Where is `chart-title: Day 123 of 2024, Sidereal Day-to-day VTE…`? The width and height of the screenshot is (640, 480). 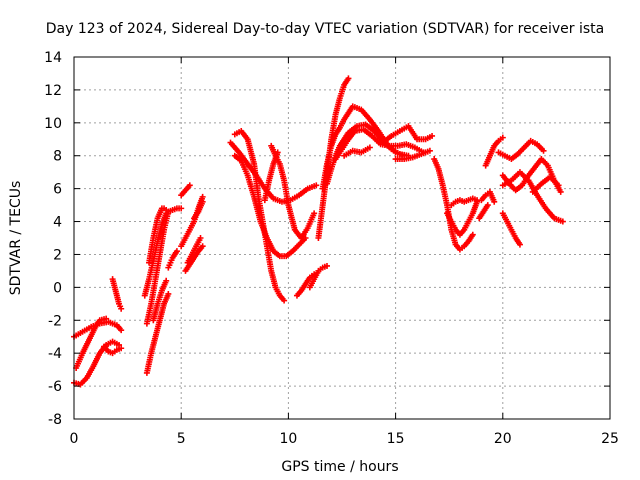 chart-title: Day 123 of 2024, Sidereal Day-to-day VTE… is located at coordinates (325, 29).